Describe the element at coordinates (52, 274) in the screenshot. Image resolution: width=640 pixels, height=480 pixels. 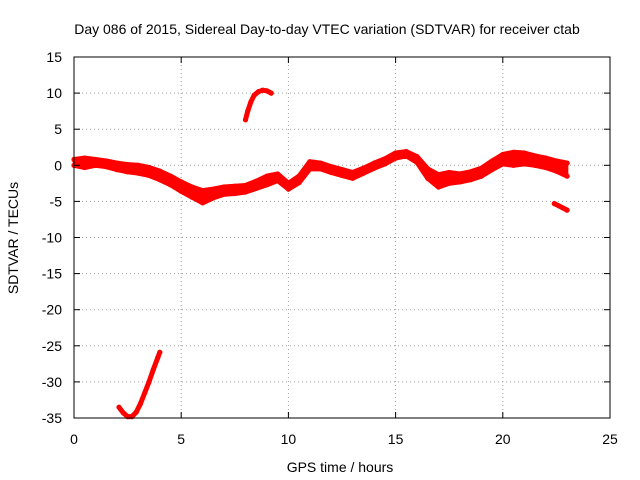
I see `y-tick-label: -15` at that location.